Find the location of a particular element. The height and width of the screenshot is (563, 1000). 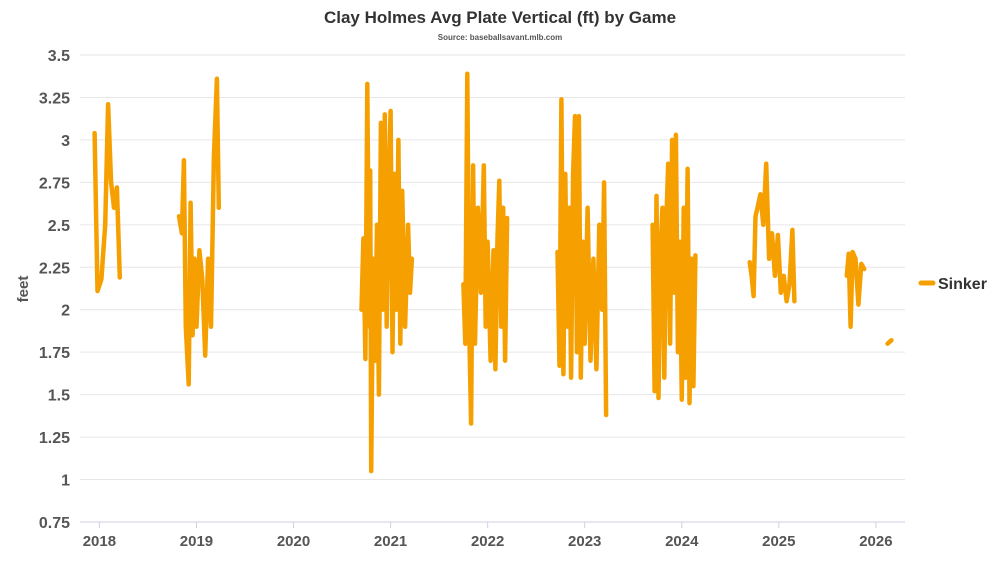

y-axis-title: feet is located at coordinates (23, 289).